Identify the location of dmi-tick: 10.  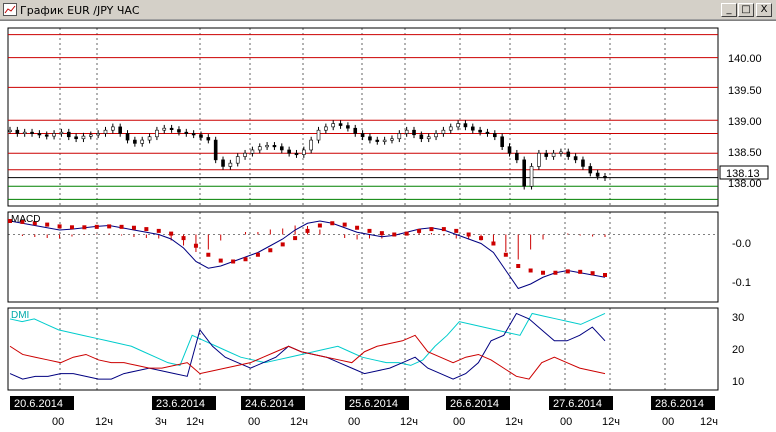
(738, 382).